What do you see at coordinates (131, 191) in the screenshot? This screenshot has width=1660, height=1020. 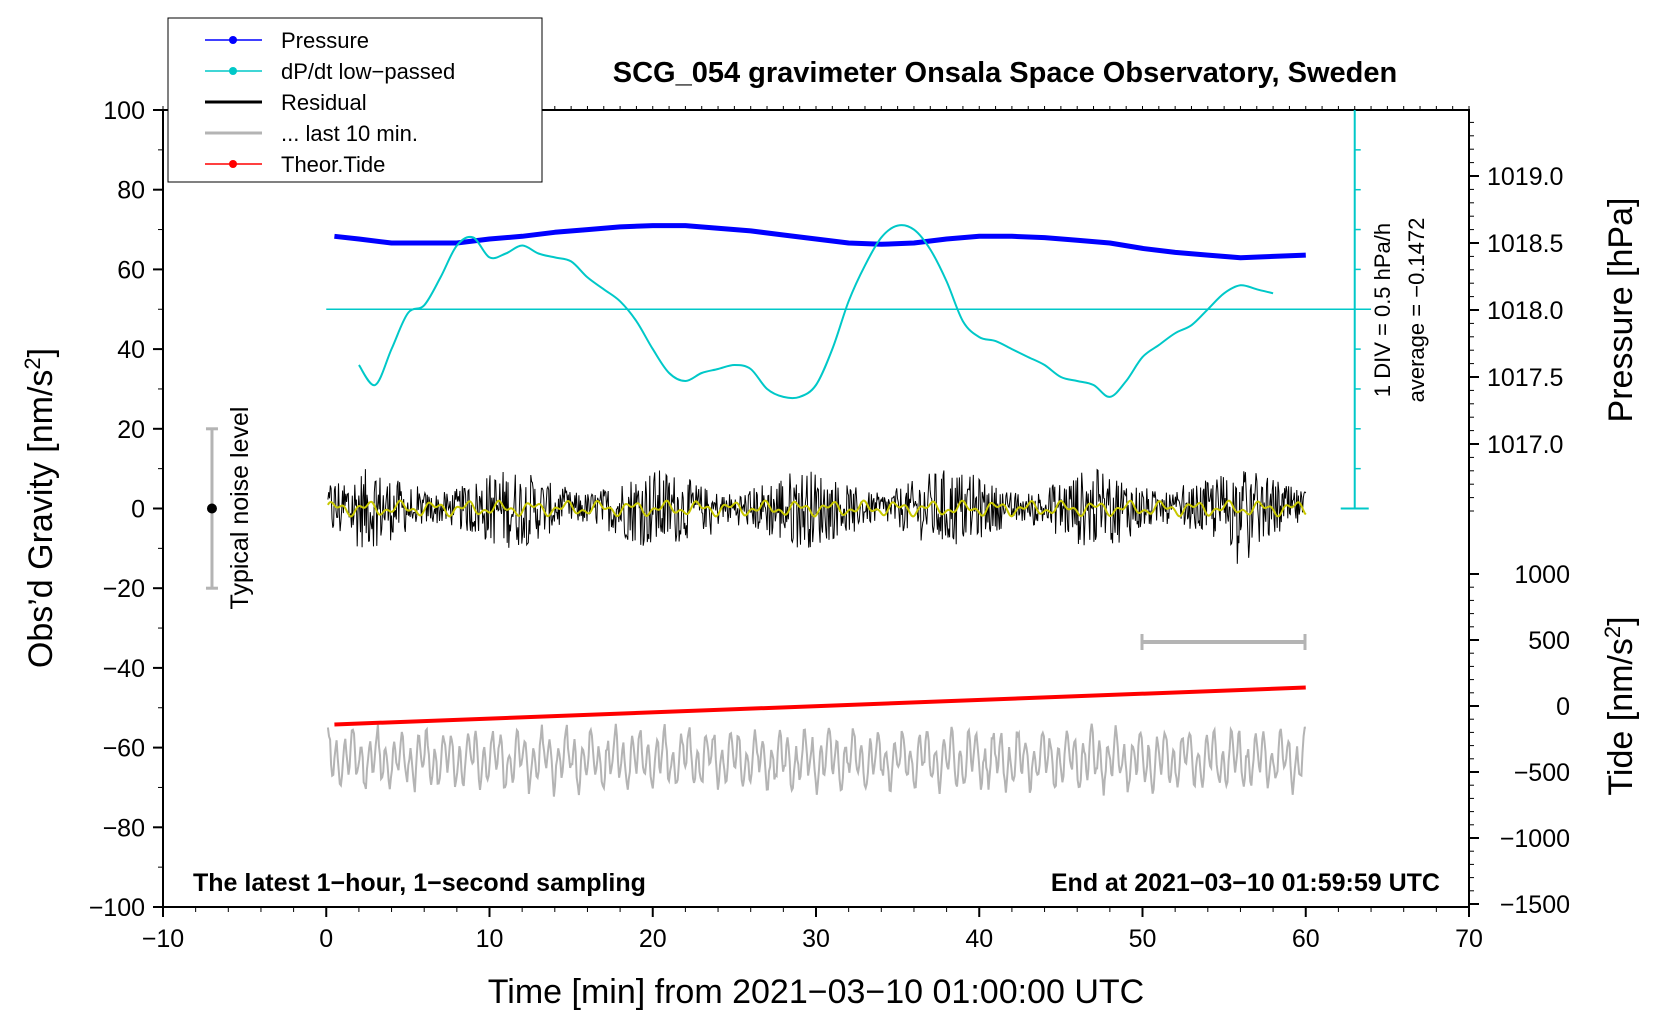 I see `y-tick-label: 80` at bounding box center [131, 191].